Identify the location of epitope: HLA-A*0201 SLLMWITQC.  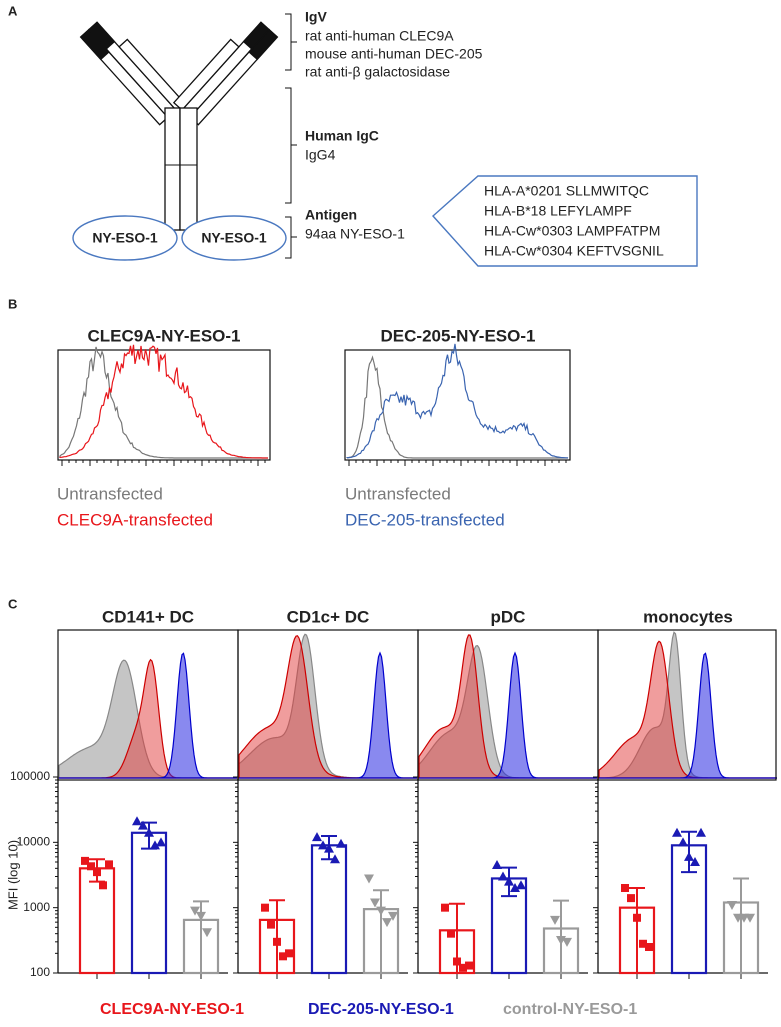
(566, 191).